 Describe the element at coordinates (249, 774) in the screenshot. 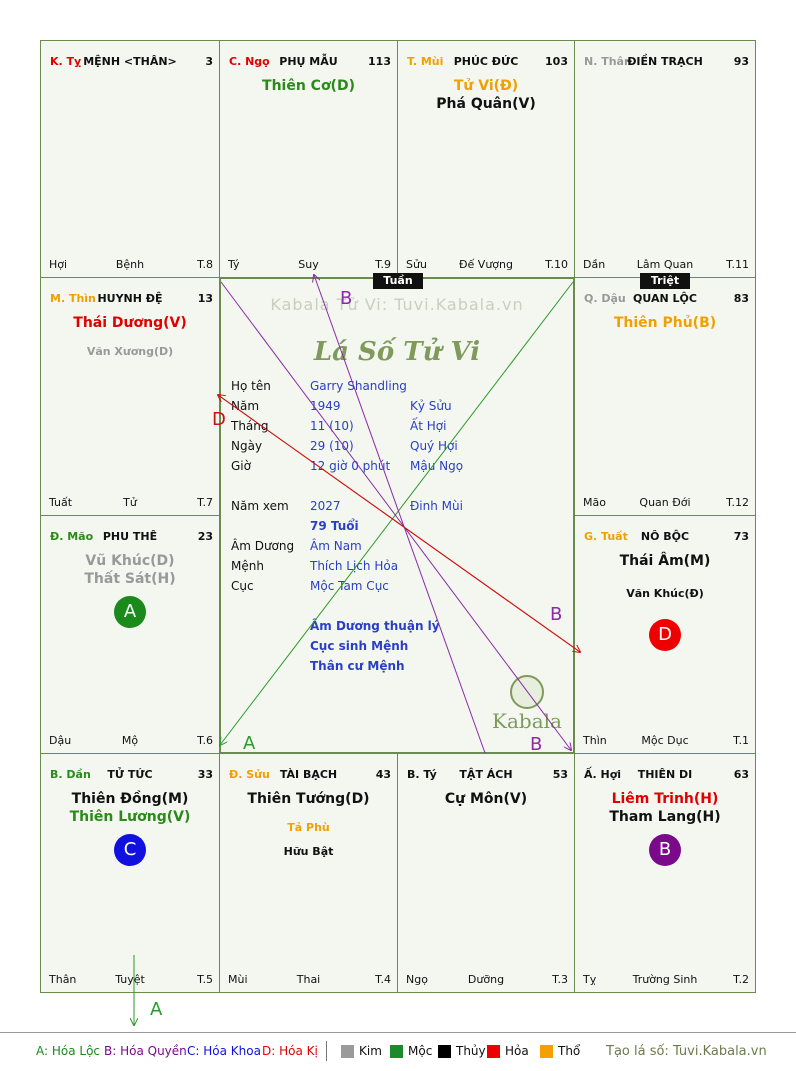

I see `palace-can: Đ. Sửu` at that location.